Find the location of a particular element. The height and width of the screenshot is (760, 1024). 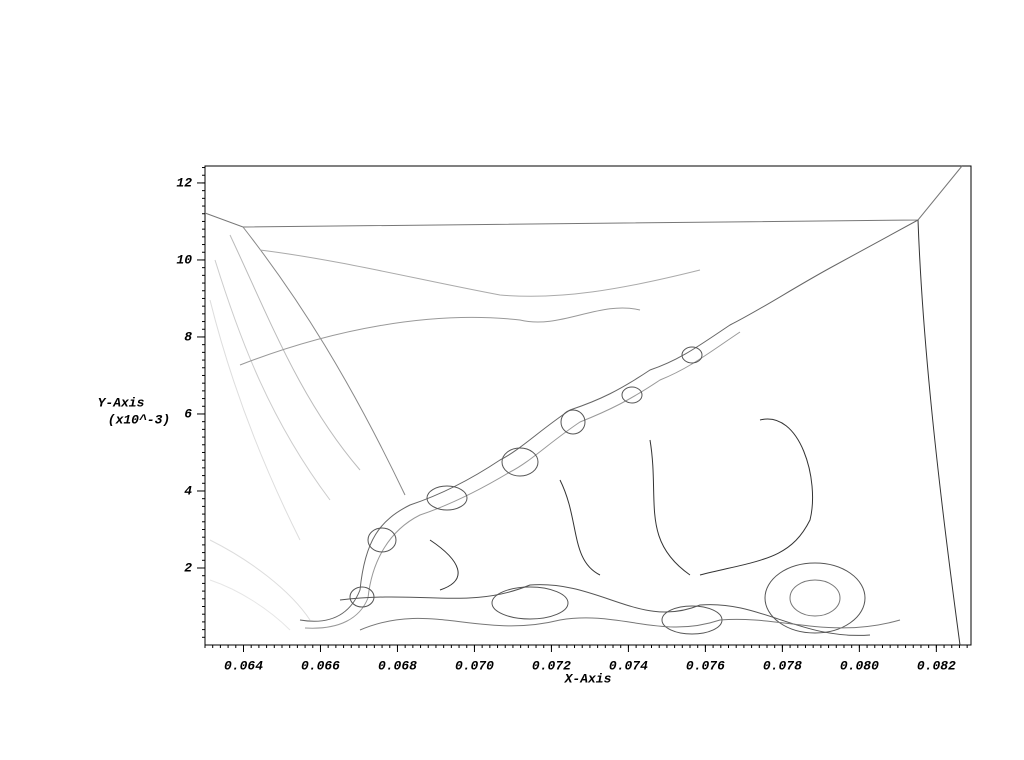

x-tick-label: 0.066 is located at coordinates (320, 665).